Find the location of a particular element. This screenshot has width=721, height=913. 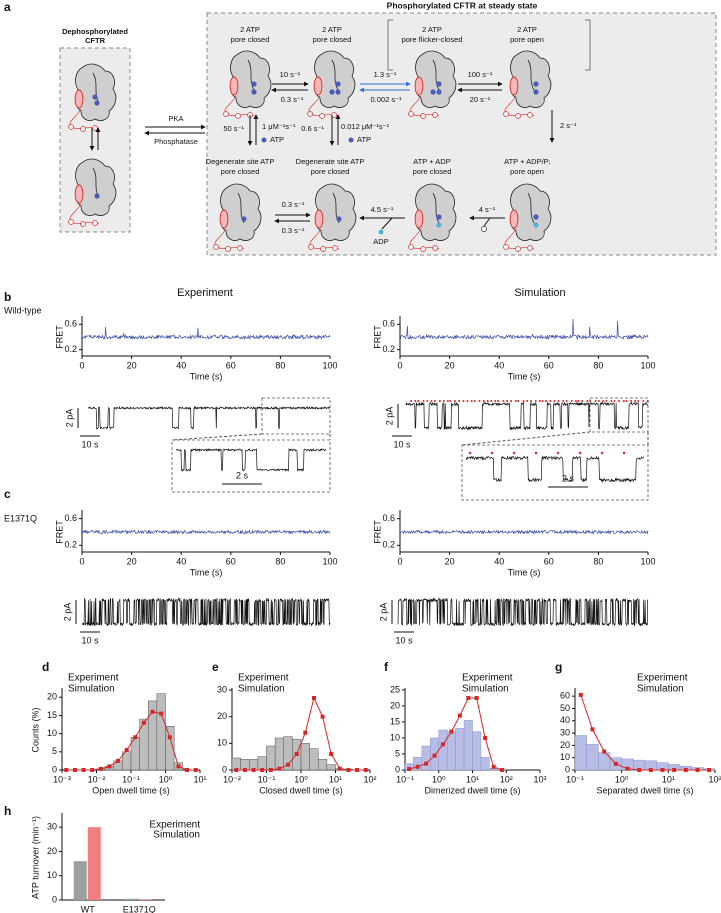

x-tick-label: 0 is located at coordinates (399, 561).